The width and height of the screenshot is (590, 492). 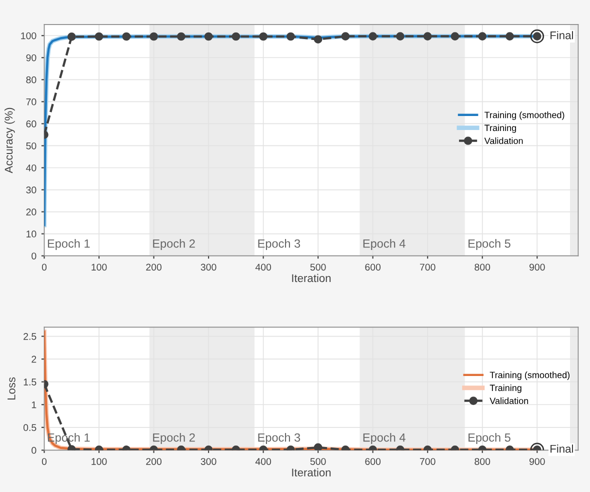 What do you see at coordinates (31, 234) in the screenshot?
I see `y-tick-label: 10` at bounding box center [31, 234].